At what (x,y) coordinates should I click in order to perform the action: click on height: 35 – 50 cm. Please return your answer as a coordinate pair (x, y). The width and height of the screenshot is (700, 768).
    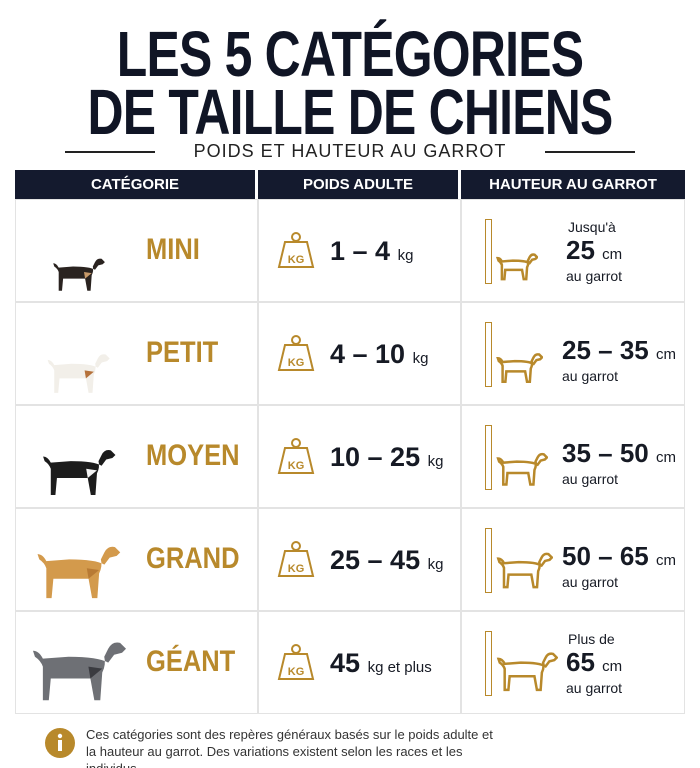
    Looking at the image, I should click on (619, 453).